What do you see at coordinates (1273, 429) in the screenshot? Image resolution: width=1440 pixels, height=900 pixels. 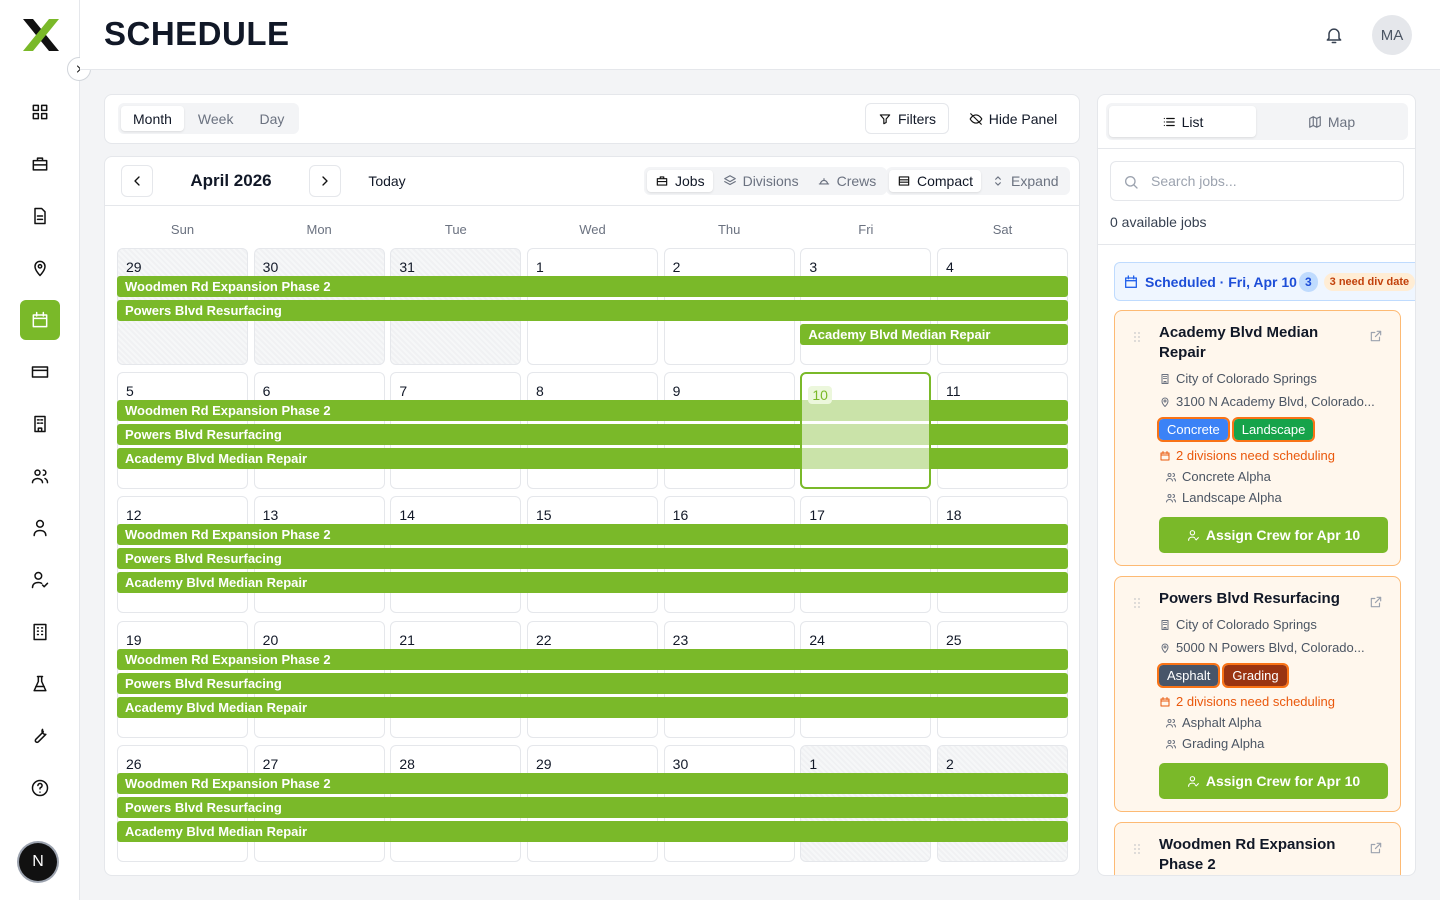 I see `division-tag: Landscape` at bounding box center [1273, 429].